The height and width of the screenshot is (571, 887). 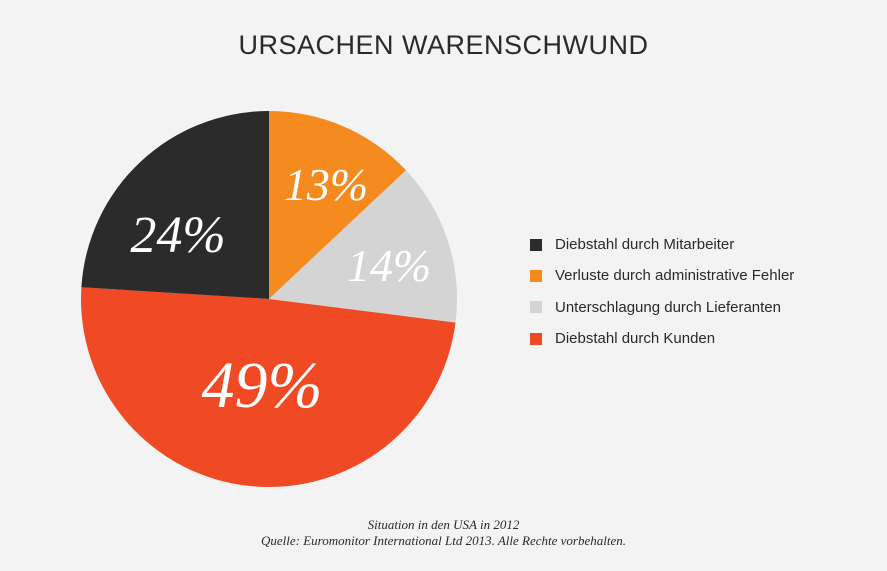 What do you see at coordinates (443, 524) in the screenshot?
I see `footer-situation: Situation in den USA in 2012` at bounding box center [443, 524].